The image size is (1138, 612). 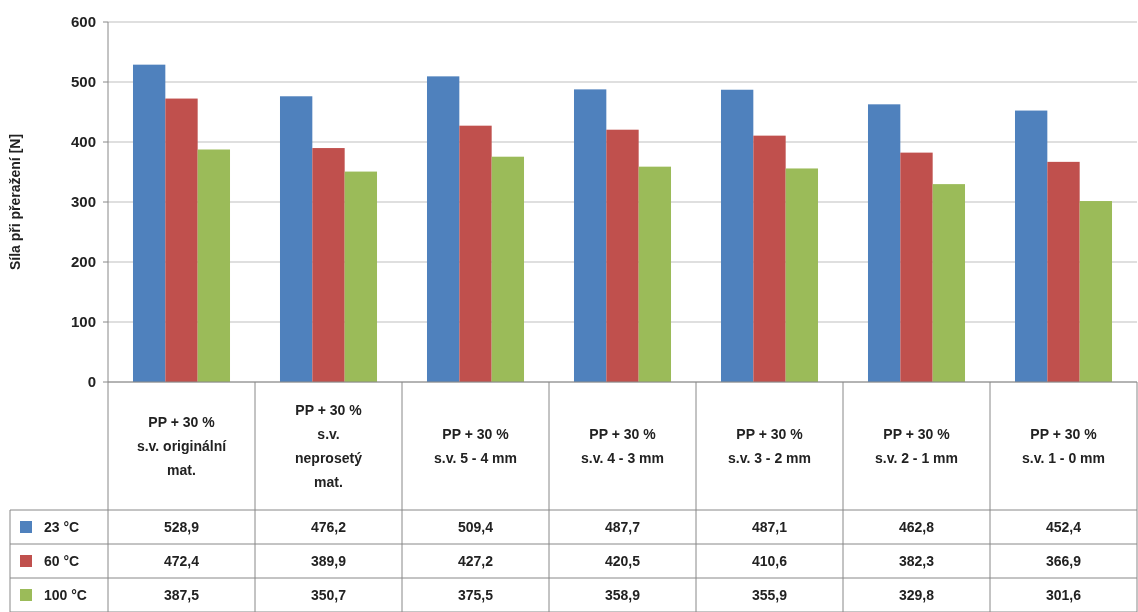 What do you see at coordinates (622, 594) in the screenshot?
I see `data-label: 358,9` at bounding box center [622, 594].